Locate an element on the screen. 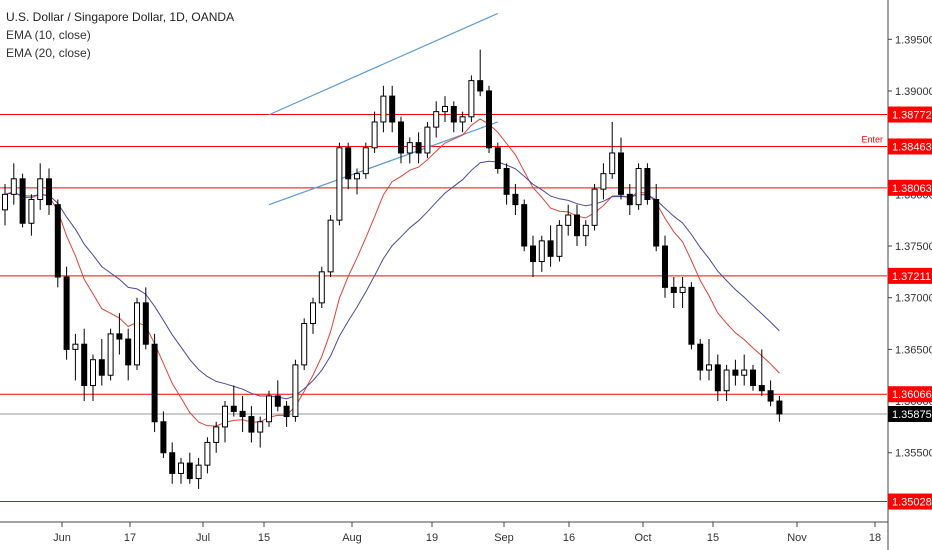 This screenshot has width=932, height=550. time-axis: Jun 17 Jul 15 Aug 19 Sep 16 Oct 15 Nov 18 is located at coordinates (444, 532).